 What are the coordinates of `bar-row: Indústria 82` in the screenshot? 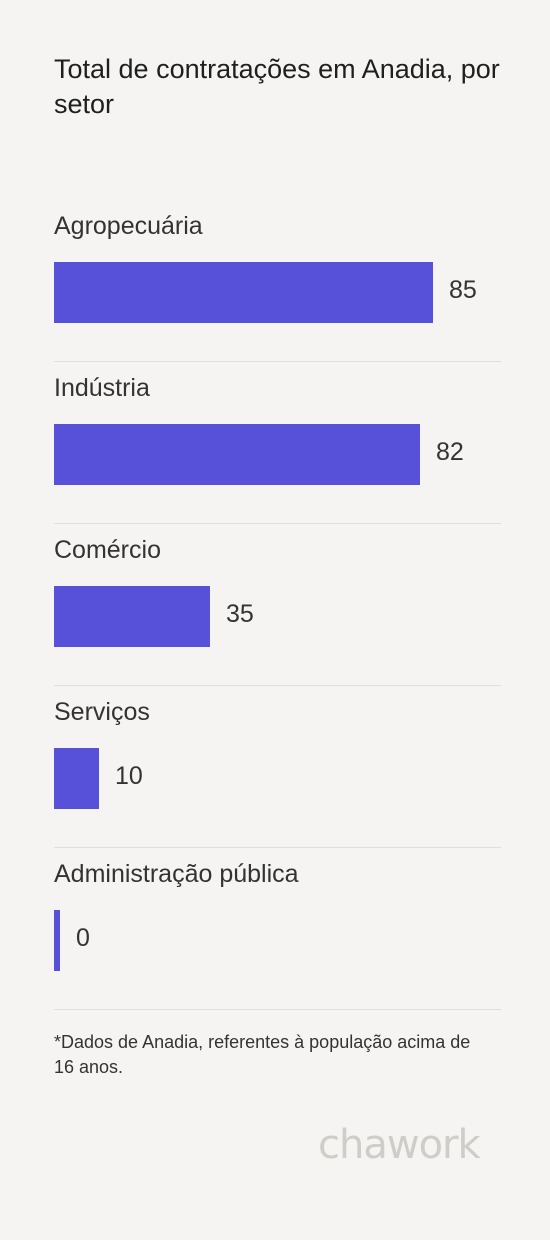 It's located at (277, 443).